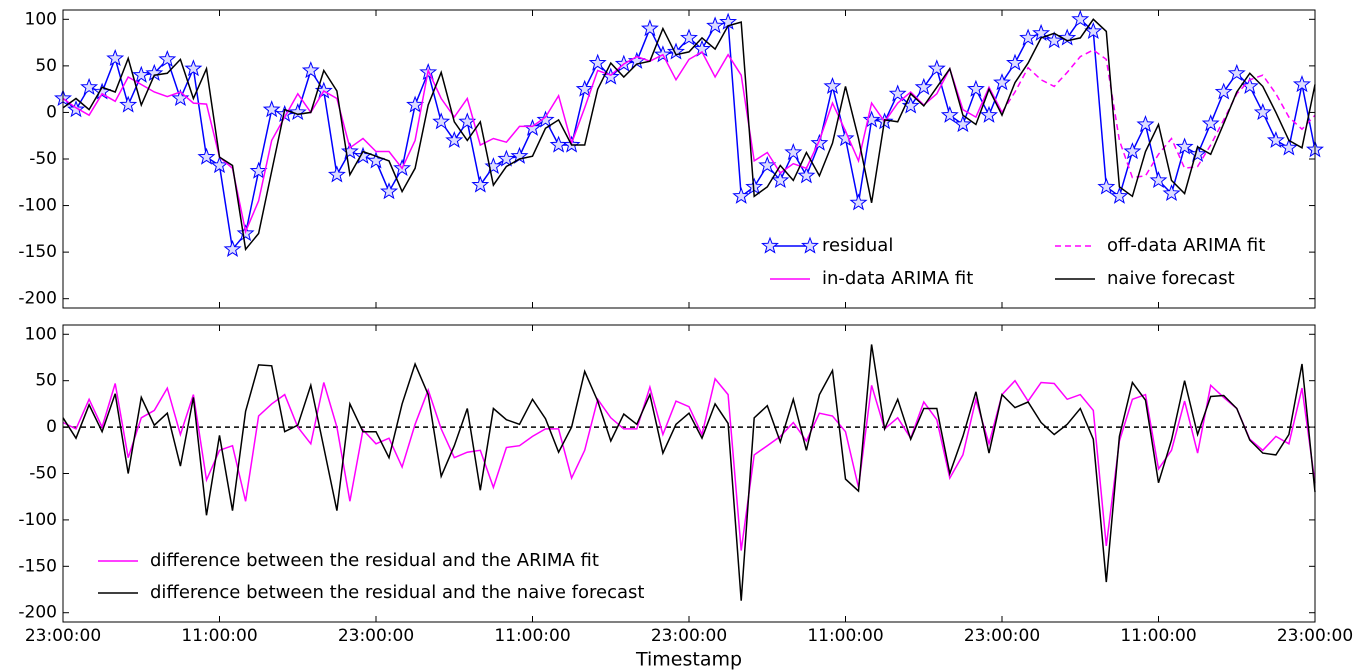  Describe the element at coordinates (1186, 245) in the screenshot. I see `legend-label: off-data ARIMA fit` at that location.